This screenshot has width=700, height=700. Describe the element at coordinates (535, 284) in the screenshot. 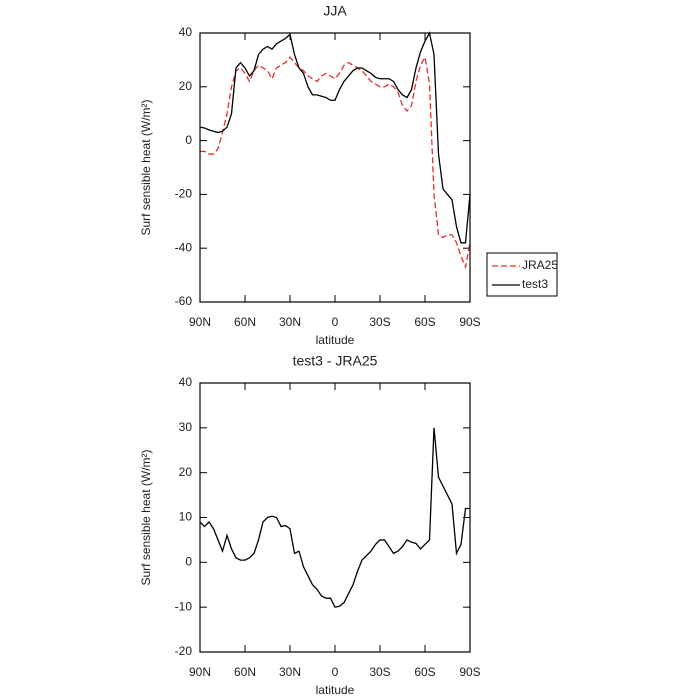

I see `legend-label: test3` at that location.